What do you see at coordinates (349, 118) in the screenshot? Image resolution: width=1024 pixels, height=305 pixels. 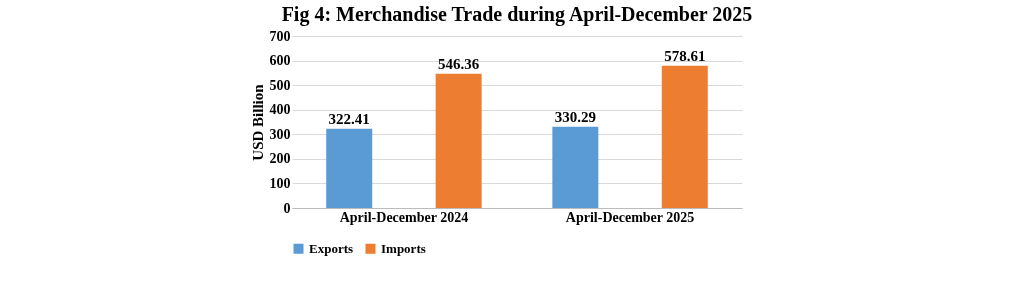 I see `data-label: 322.41` at bounding box center [349, 118].